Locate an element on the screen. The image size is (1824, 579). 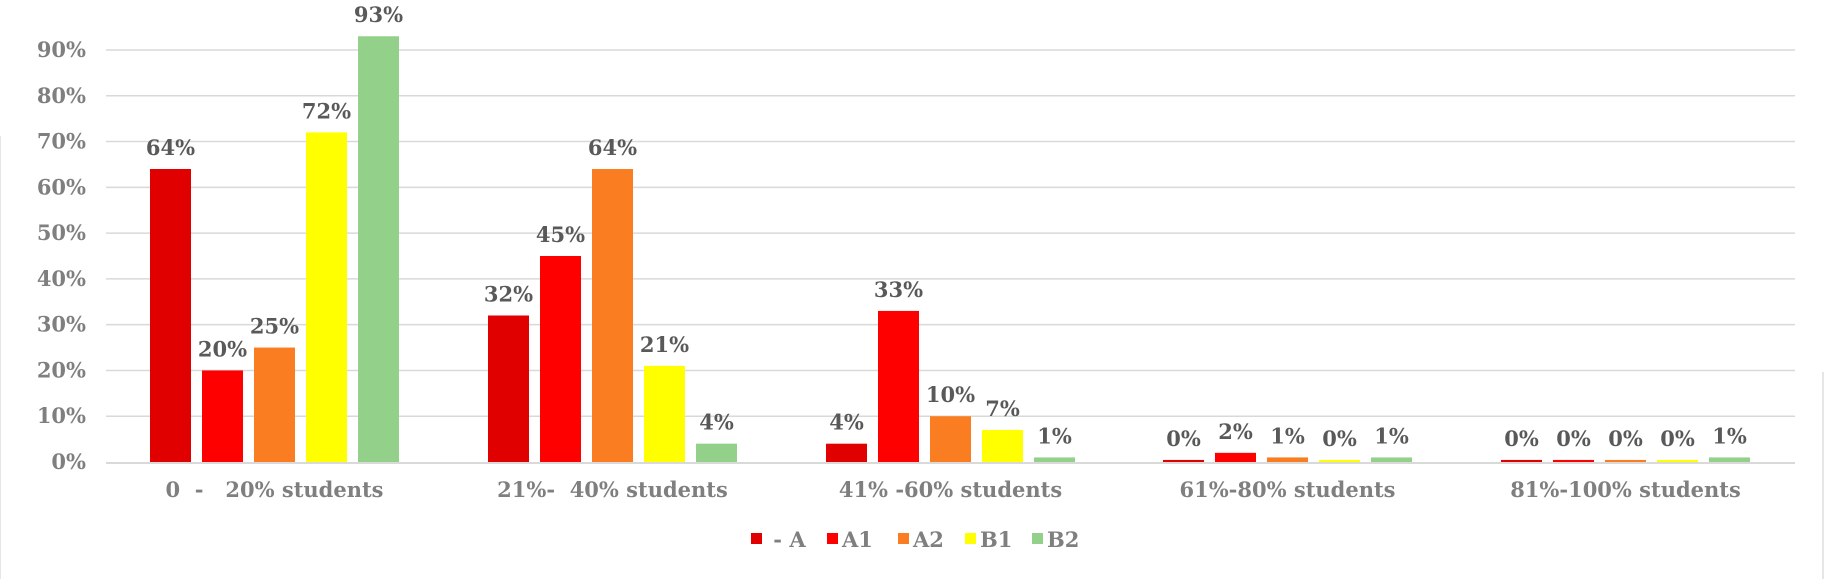
legend-item: B1 is located at coordinates (988, 539).